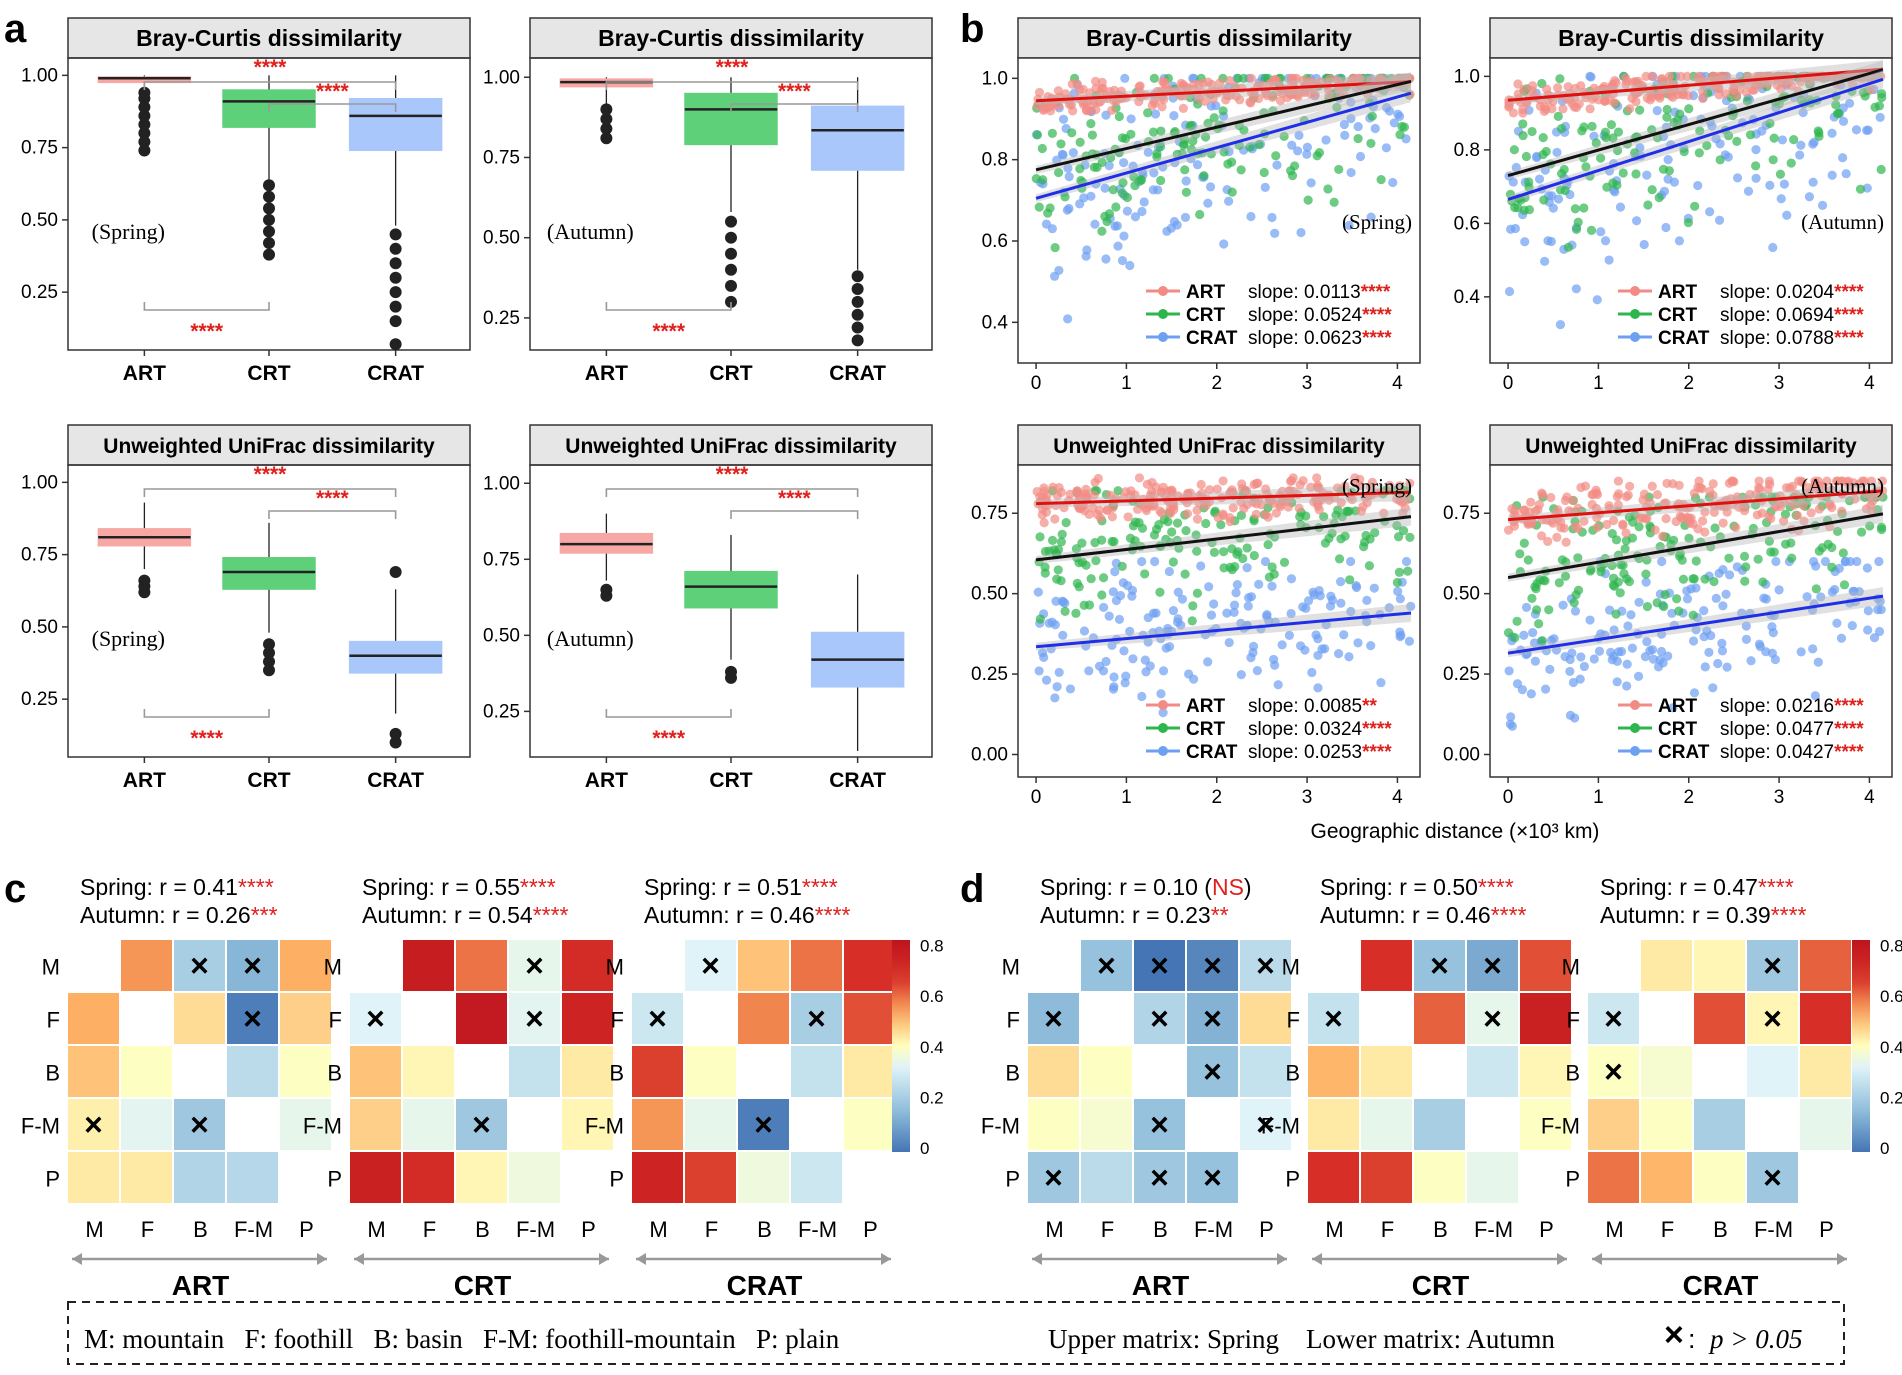 This screenshot has width=1902, height=1375. What do you see at coordinates (995, 241) in the screenshot?
I see `y-tick-label: 0.6` at bounding box center [995, 241].